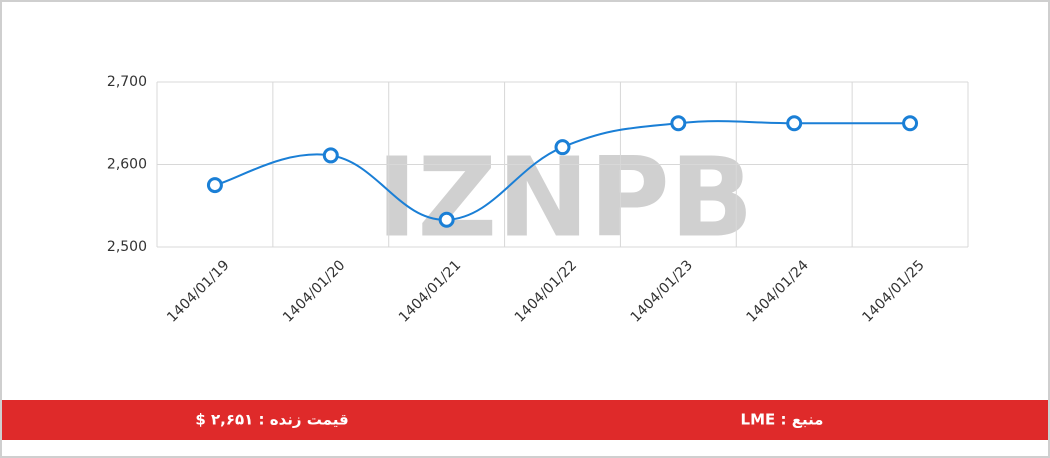  Describe the element at coordinates (127, 82) in the screenshot. I see `y-tick-label: 2,700` at that location.